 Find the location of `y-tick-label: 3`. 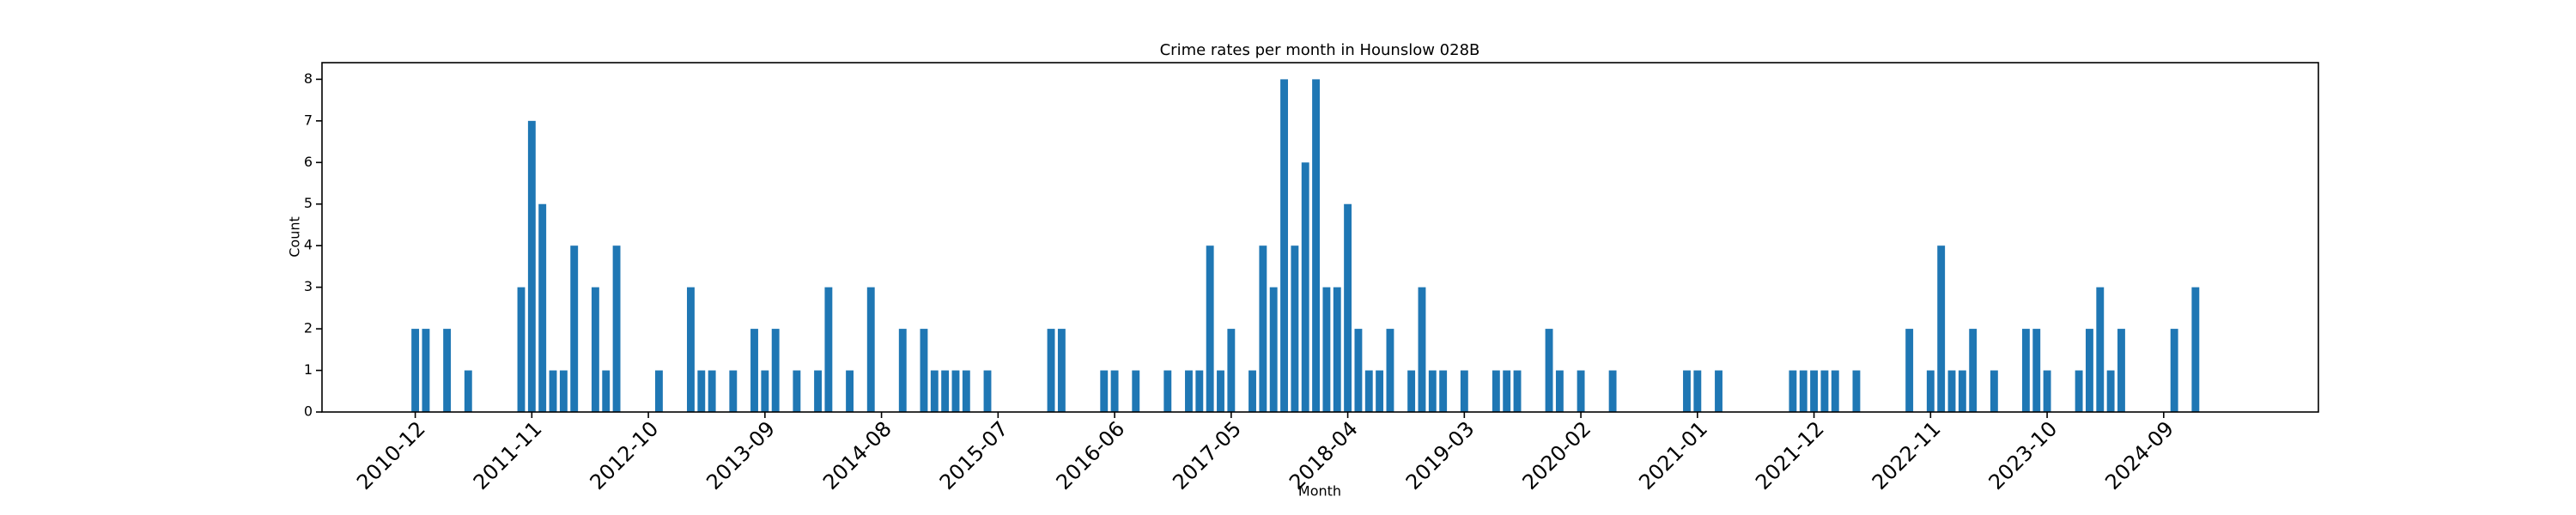

y-tick-label: 3 is located at coordinates (308, 286).